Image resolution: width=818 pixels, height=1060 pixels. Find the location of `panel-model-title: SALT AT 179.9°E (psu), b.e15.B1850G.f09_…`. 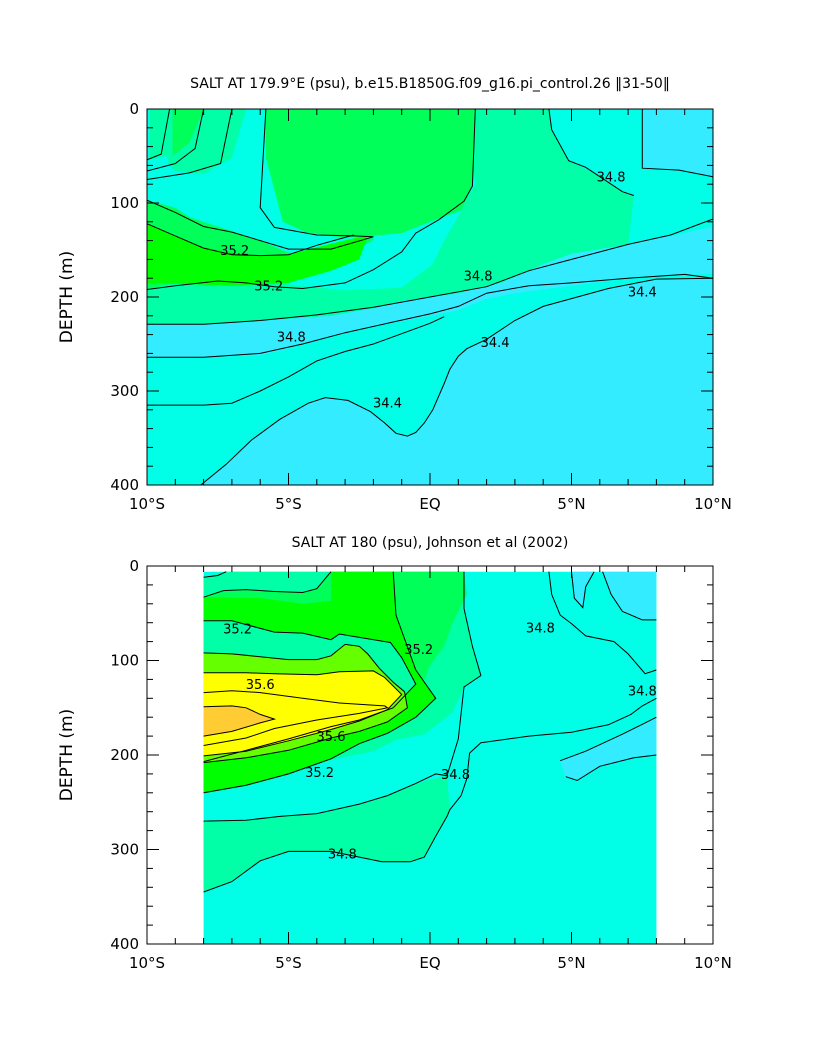

panel-model-title: SALT AT 179.9°E (psu), b.e15.B1850G.f09_… is located at coordinates (430, 84).